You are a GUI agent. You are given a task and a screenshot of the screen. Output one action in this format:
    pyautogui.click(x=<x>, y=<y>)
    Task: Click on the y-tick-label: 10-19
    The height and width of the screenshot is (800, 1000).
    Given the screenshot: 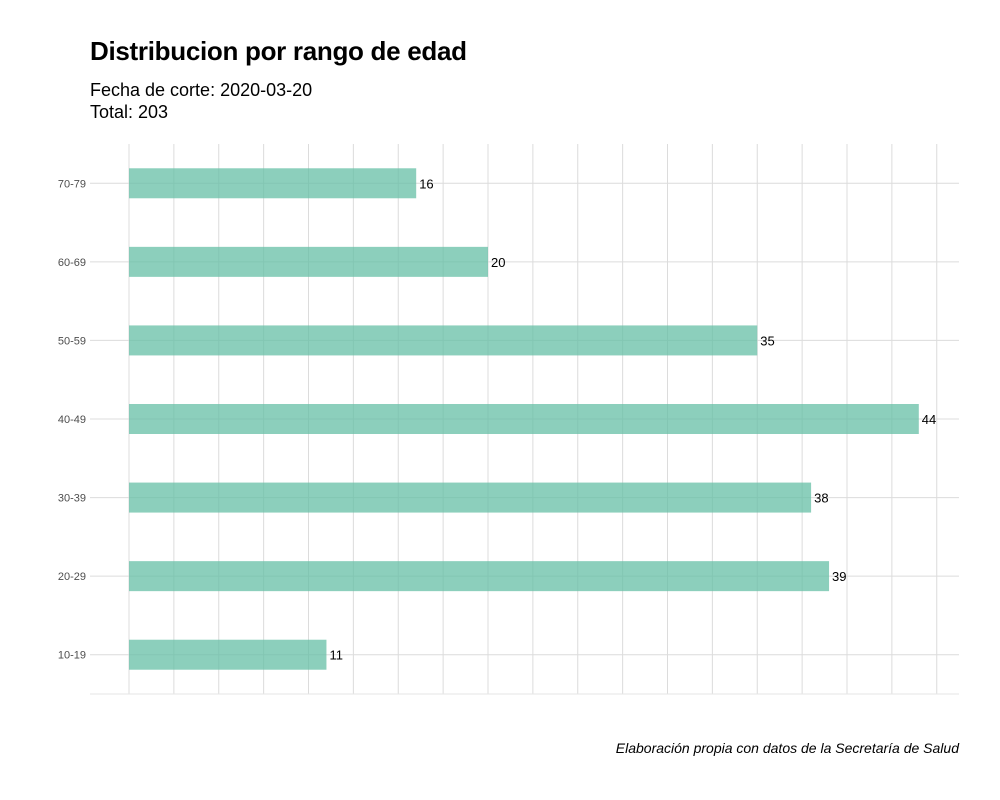 What is the action you would take?
    pyautogui.click(x=72, y=656)
    